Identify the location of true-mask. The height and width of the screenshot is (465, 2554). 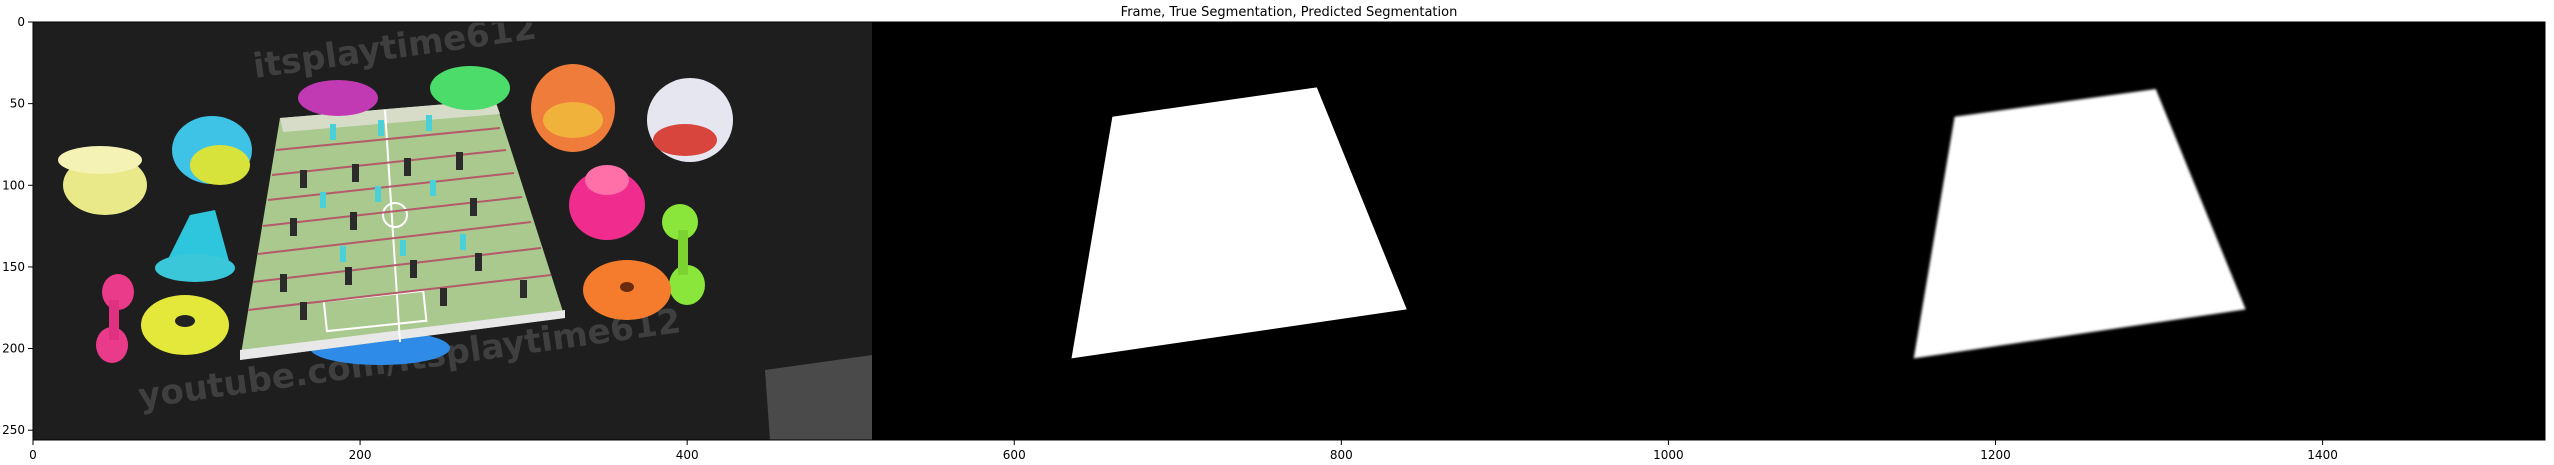
(1239, 223).